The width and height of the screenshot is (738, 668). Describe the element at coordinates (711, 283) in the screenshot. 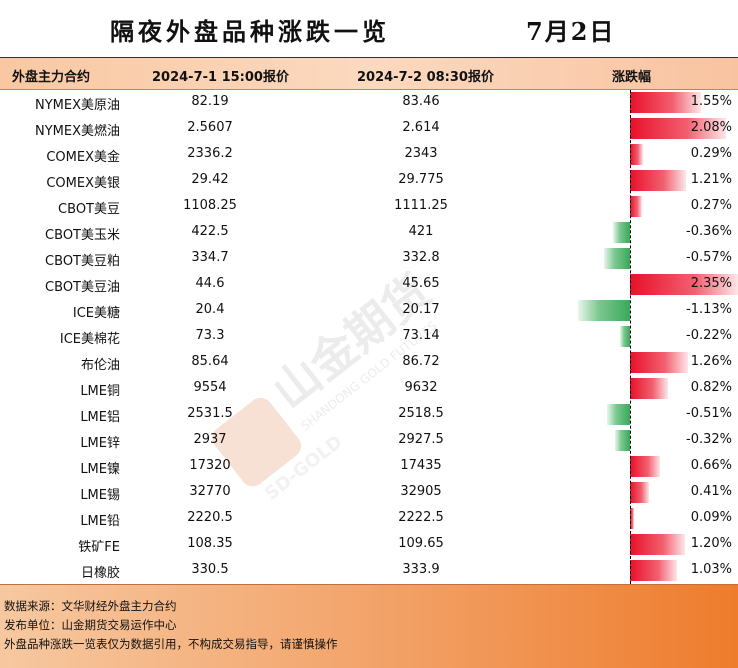

I see `change-percent: 2.35%` at that location.